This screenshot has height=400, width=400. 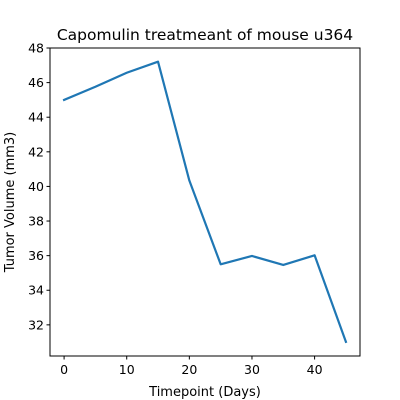 I want to click on y-tick-label: 46, so click(x=36, y=82).